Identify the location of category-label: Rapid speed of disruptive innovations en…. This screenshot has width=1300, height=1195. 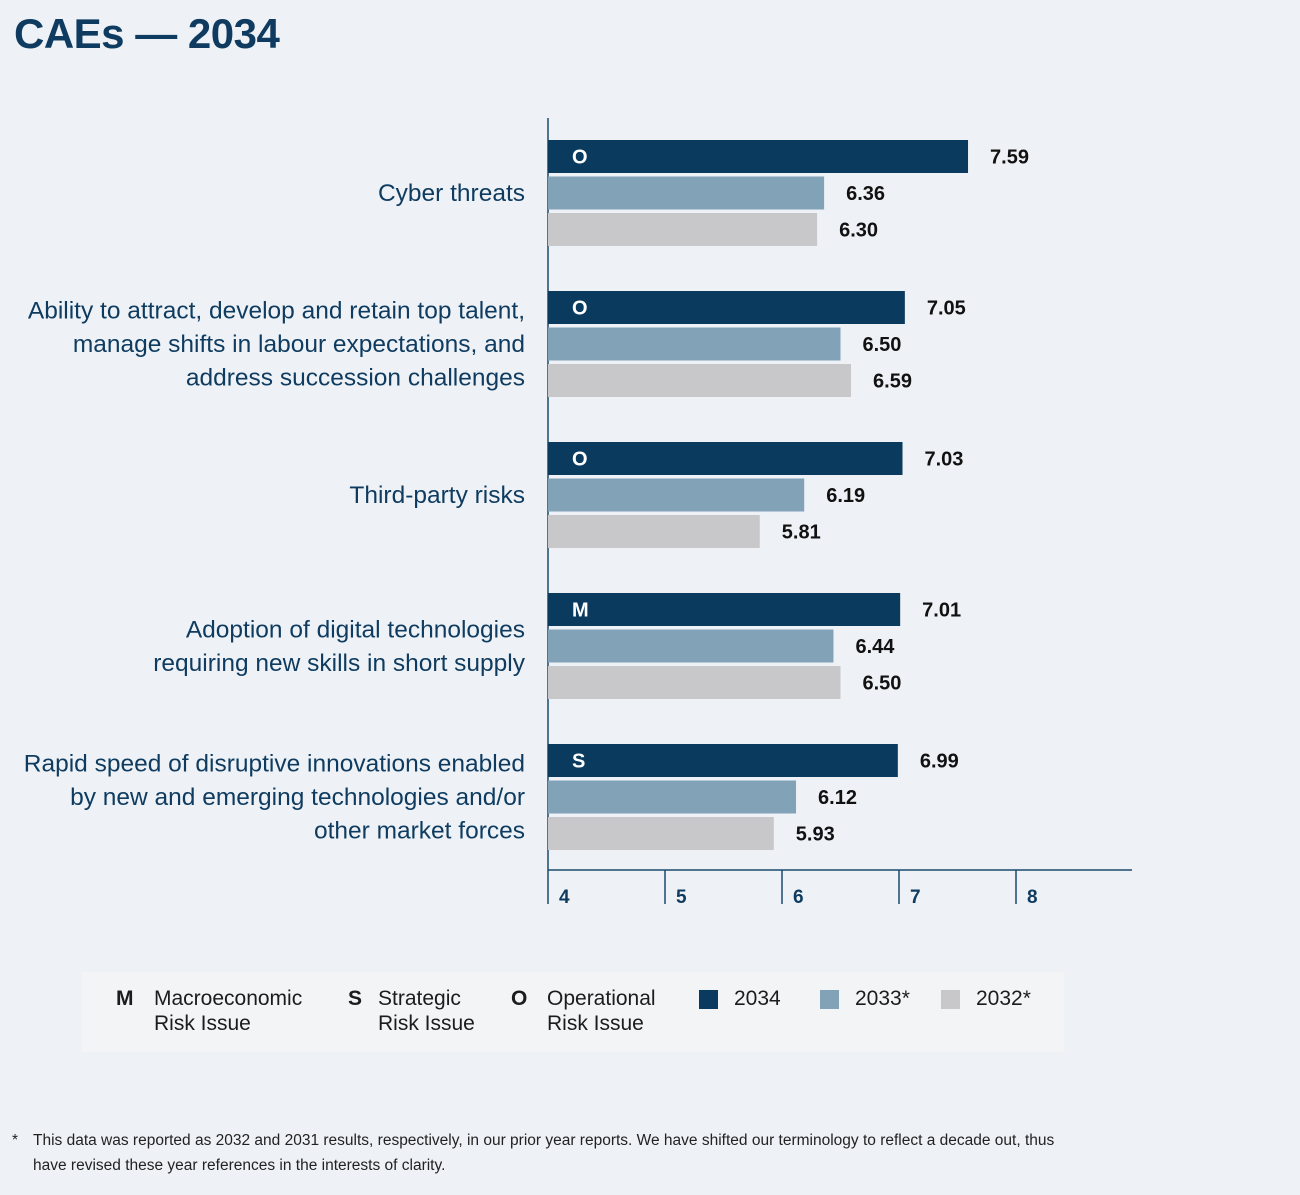
(274, 764).